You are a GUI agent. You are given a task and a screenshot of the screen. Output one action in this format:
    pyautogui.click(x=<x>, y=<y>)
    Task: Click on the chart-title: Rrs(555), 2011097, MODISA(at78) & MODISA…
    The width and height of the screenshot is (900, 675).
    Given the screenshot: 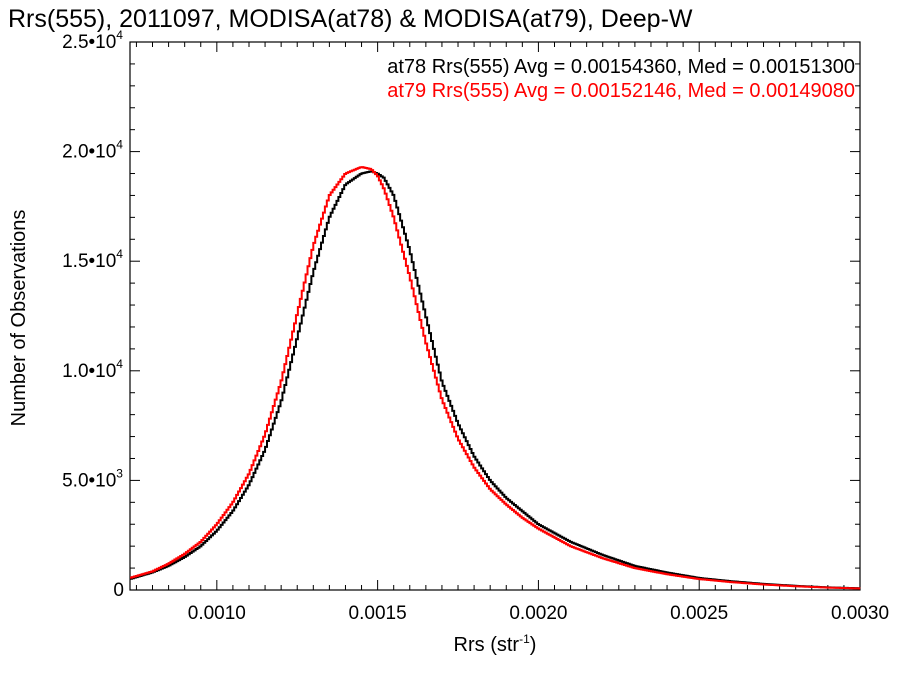 What is the action you would take?
    pyautogui.click(x=350, y=19)
    